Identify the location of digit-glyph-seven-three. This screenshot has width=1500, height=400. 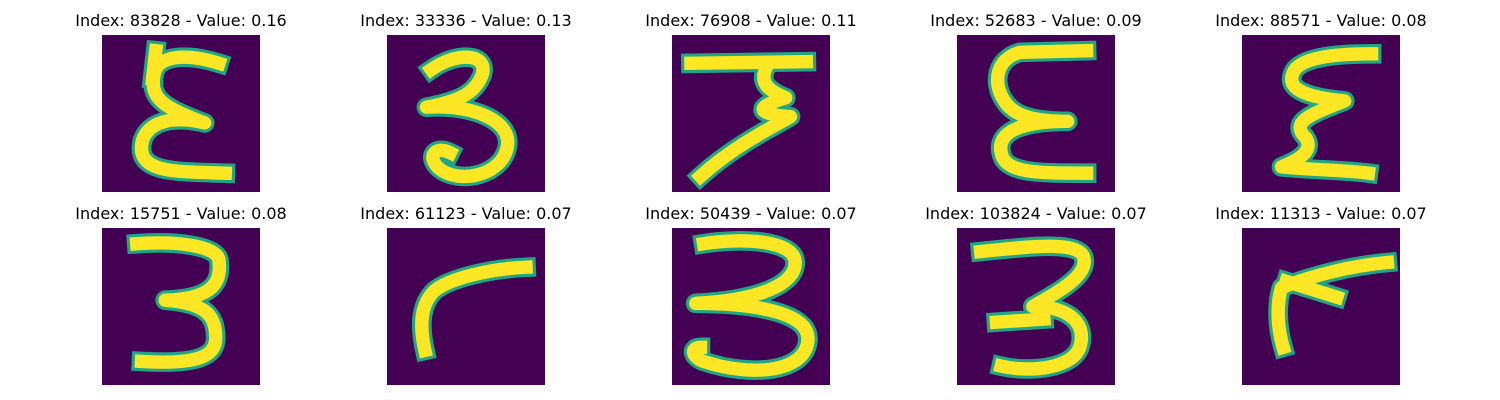
(751, 113).